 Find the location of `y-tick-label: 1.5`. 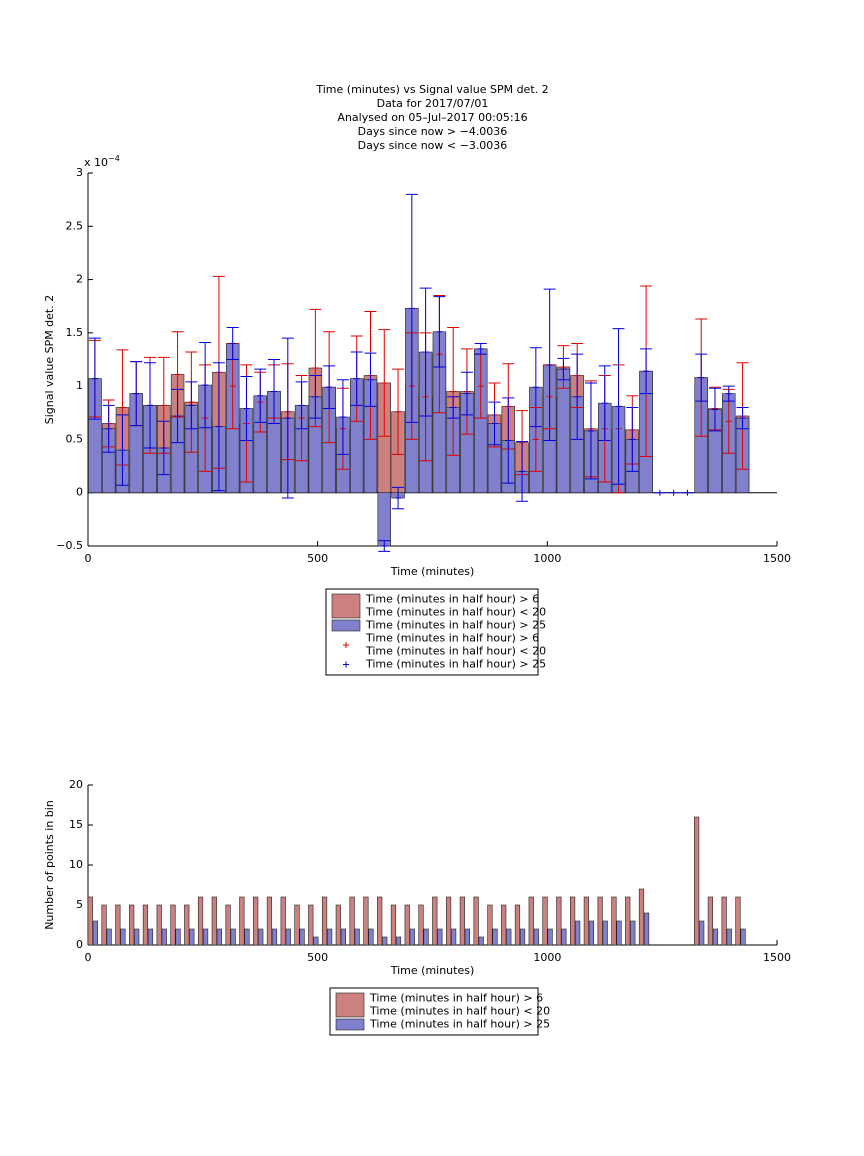

y-tick-label: 1.5 is located at coordinates (75, 332).